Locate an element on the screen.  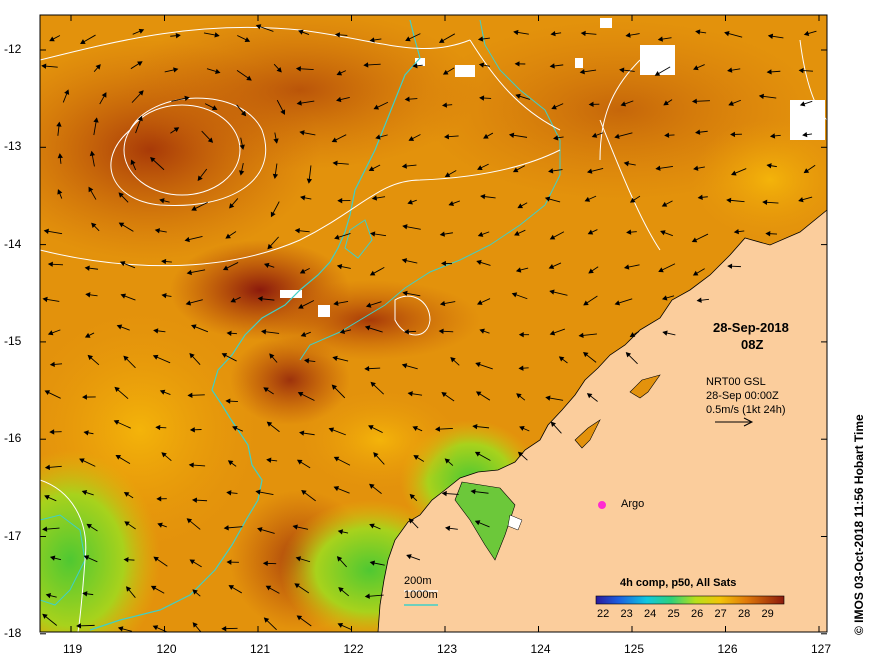
lat-tick-label: -18 is located at coordinates (13, 632).